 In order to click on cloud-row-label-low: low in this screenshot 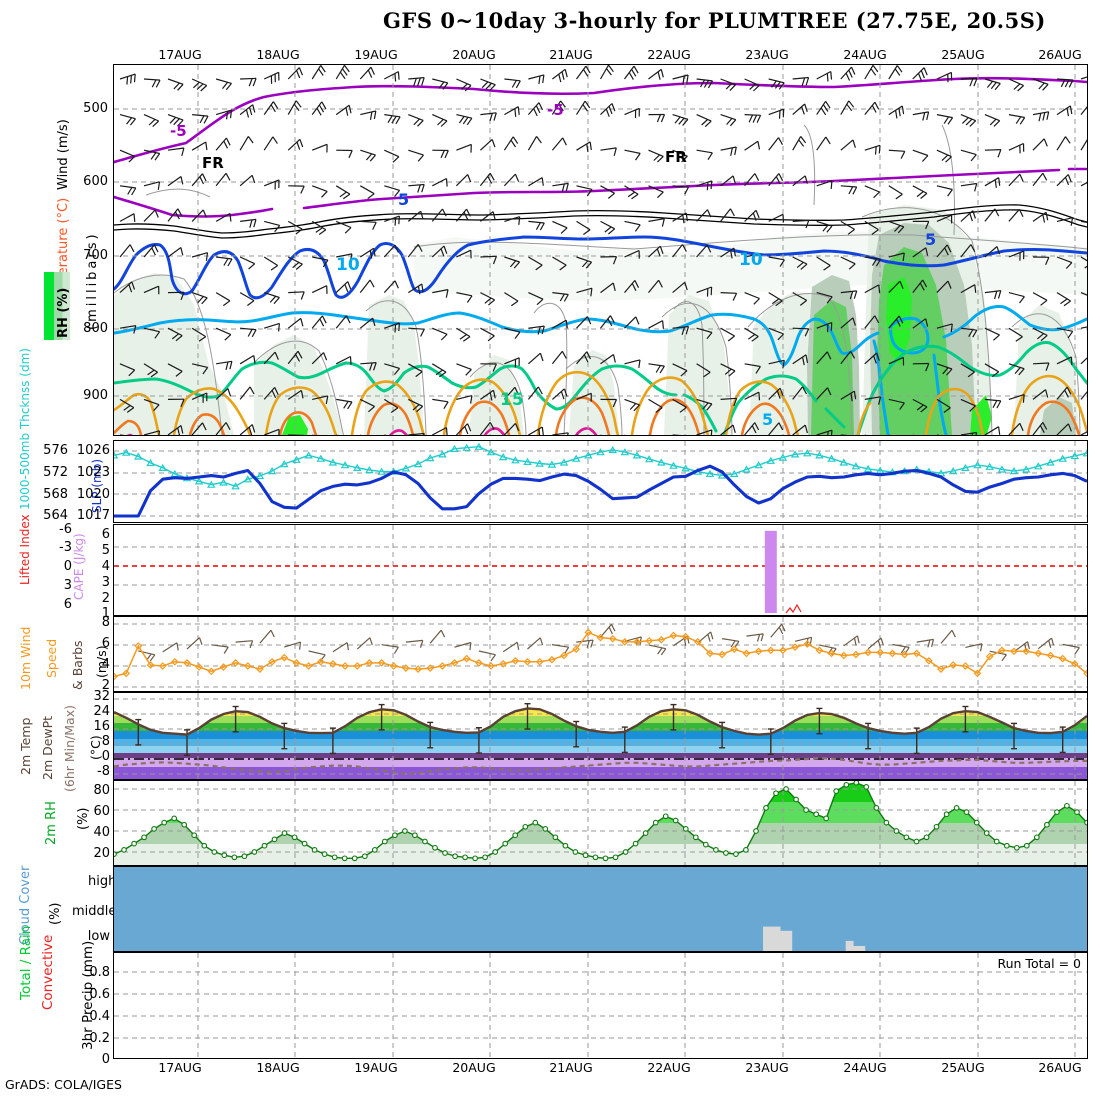, I will do `click(98, 936)`.